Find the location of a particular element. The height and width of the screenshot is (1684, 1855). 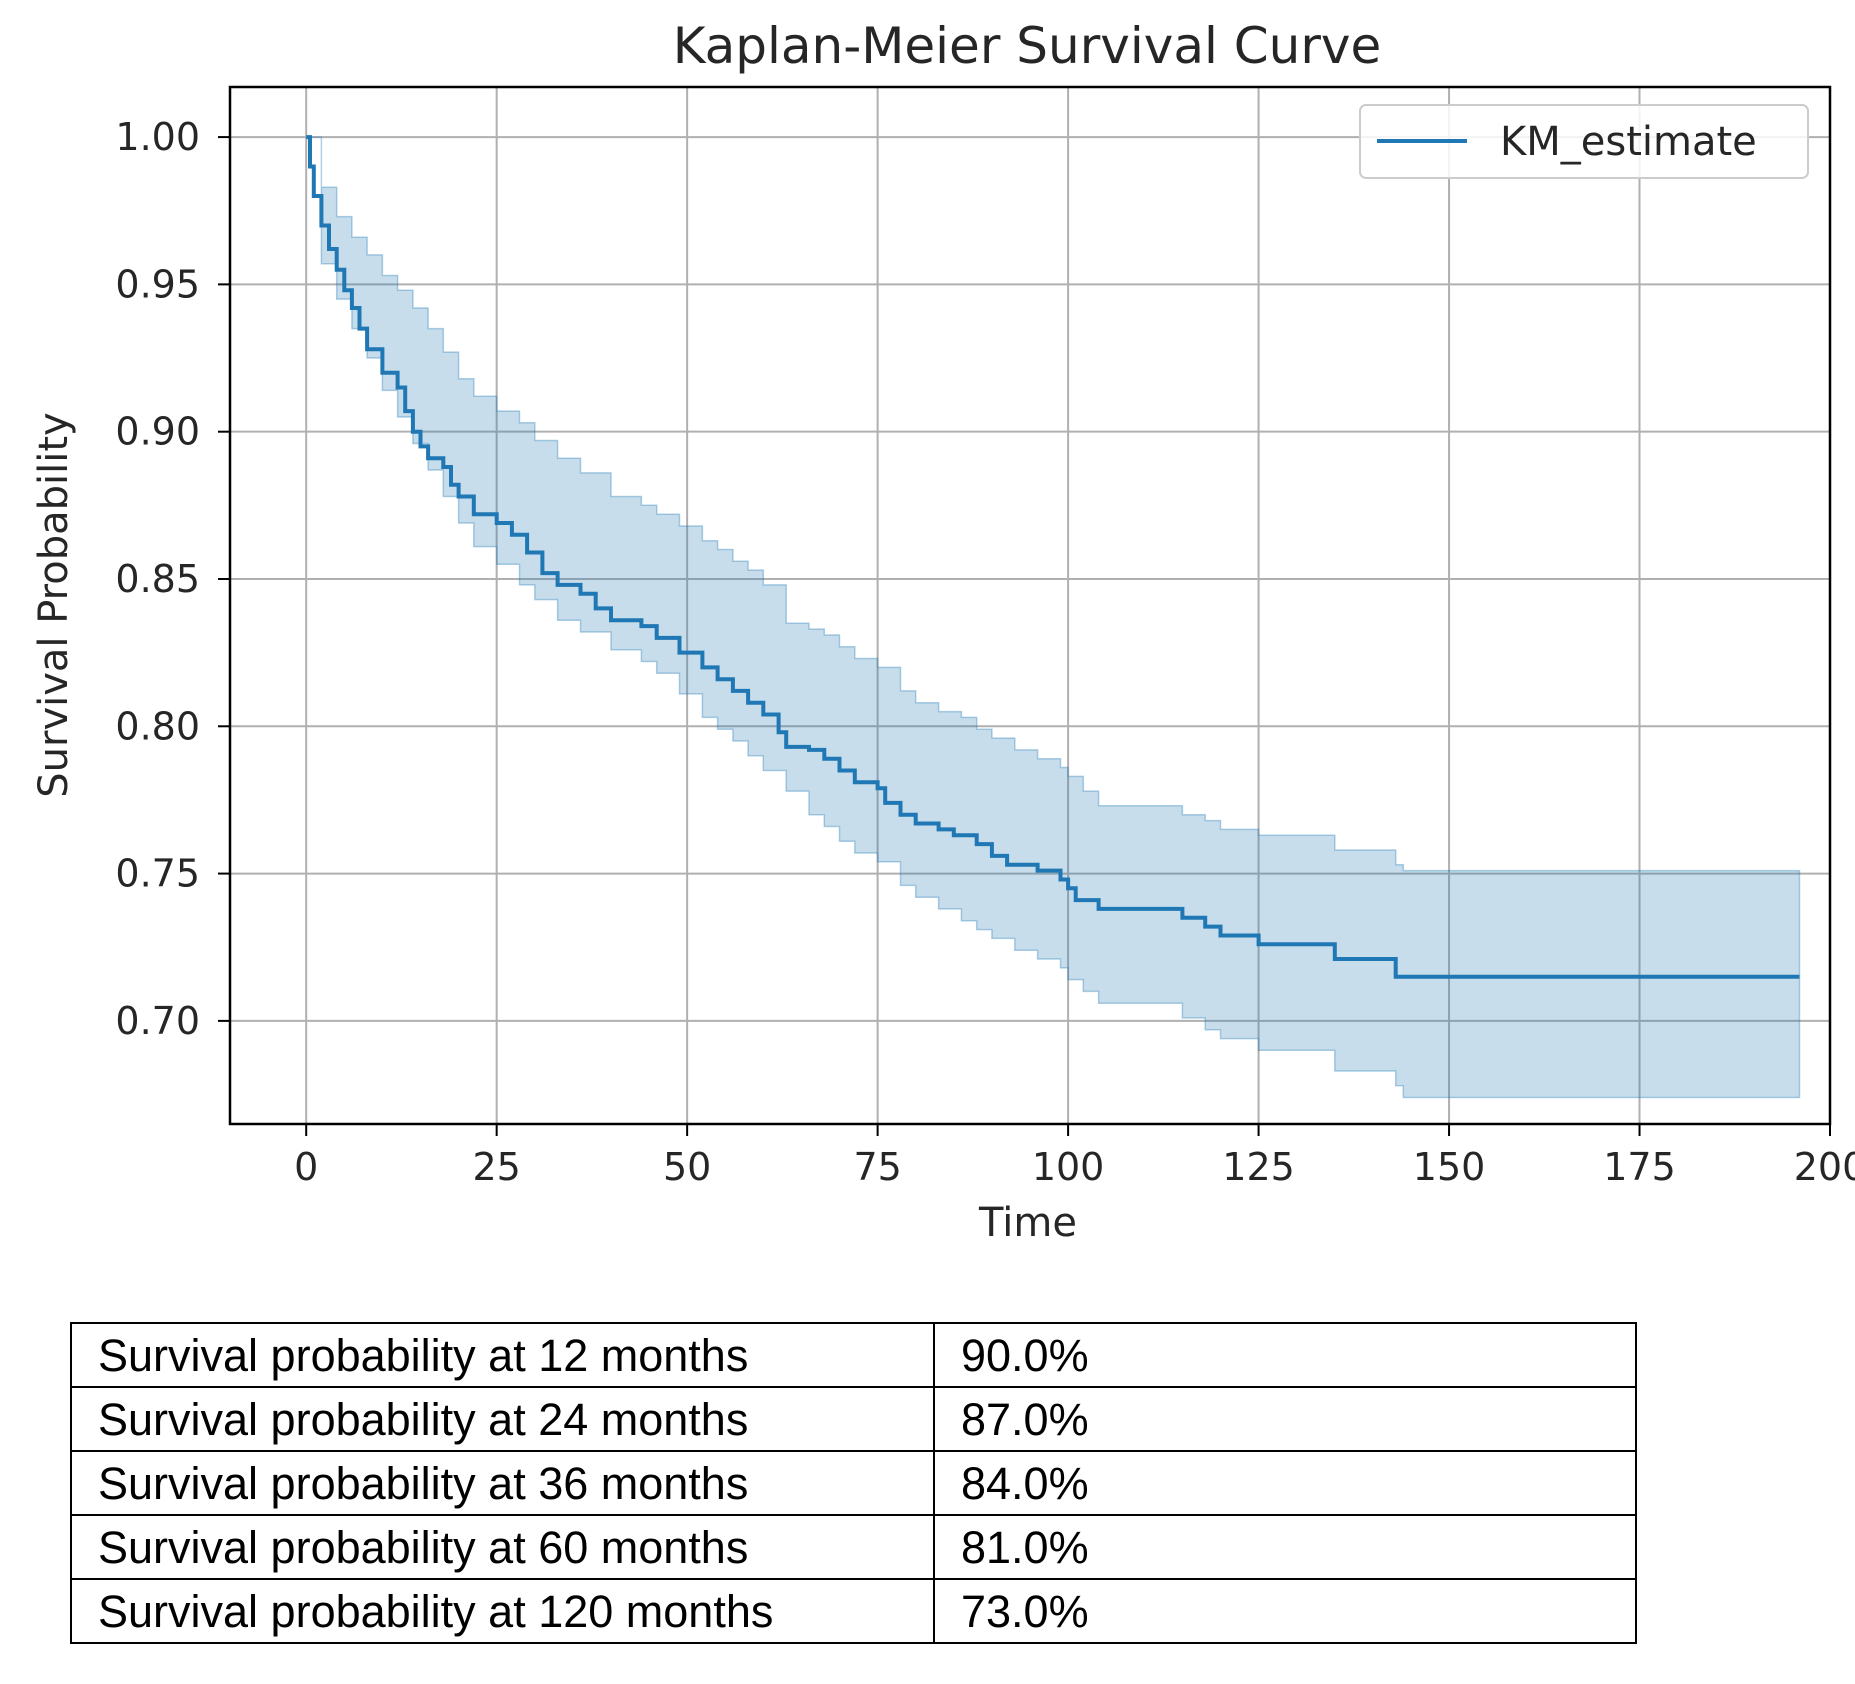

y-tick-label: 0.80 is located at coordinates (157, 726).